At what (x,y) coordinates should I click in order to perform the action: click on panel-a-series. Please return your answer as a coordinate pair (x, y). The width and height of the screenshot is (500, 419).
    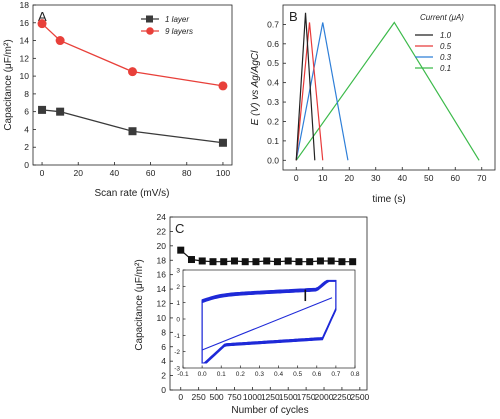
    Looking at the image, I should click on (132, 83).